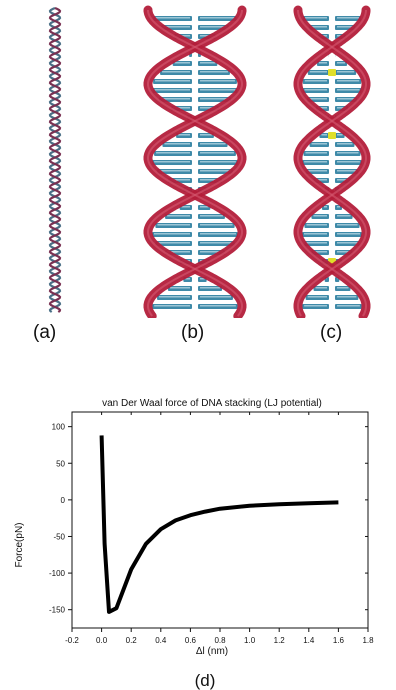  I want to click on x-tick-label: 1.4, so click(309, 640).